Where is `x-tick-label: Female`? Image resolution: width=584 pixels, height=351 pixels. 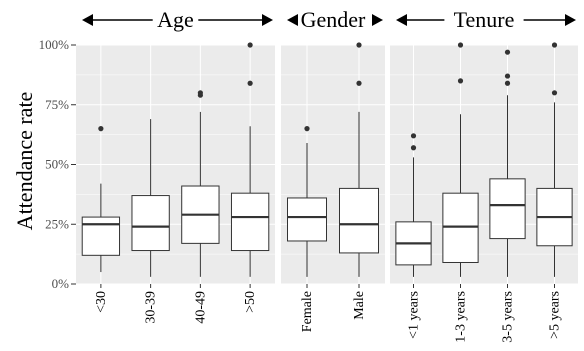 x-tick-label: Female is located at coordinates (307, 311).